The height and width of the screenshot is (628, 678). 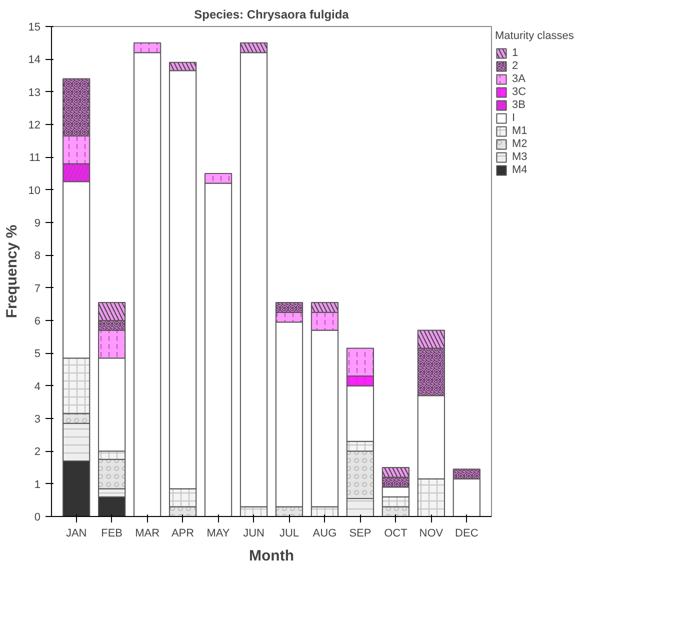 I want to click on y-tick-label: 1, so click(x=37, y=484).